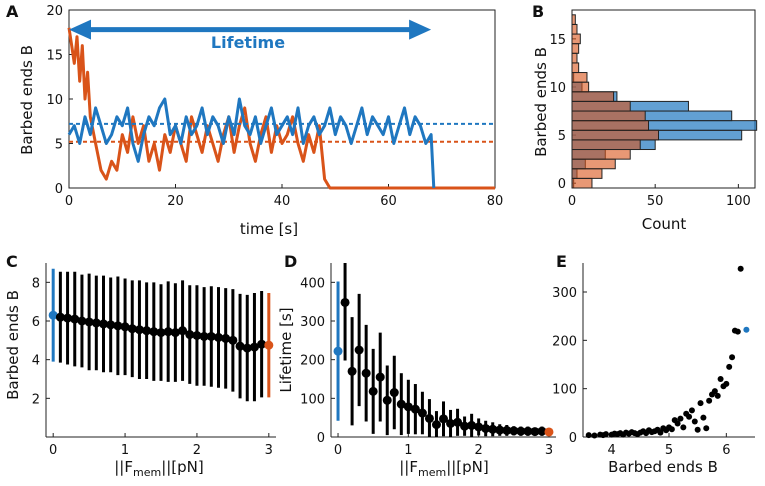 This screenshot has width=765, height=486. Describe the element at coordinates (541, 102) in the screenshot. I see `panel-b-ylabel: Barbed ends B` at that location.